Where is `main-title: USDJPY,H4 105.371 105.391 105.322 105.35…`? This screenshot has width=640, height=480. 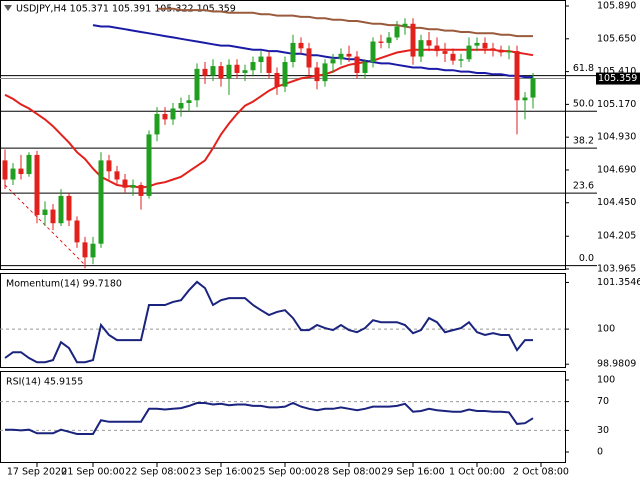
main-title: USDJPY,H4 105.371 105.391 105.322 105.35… is located at coordinates (126, 9).